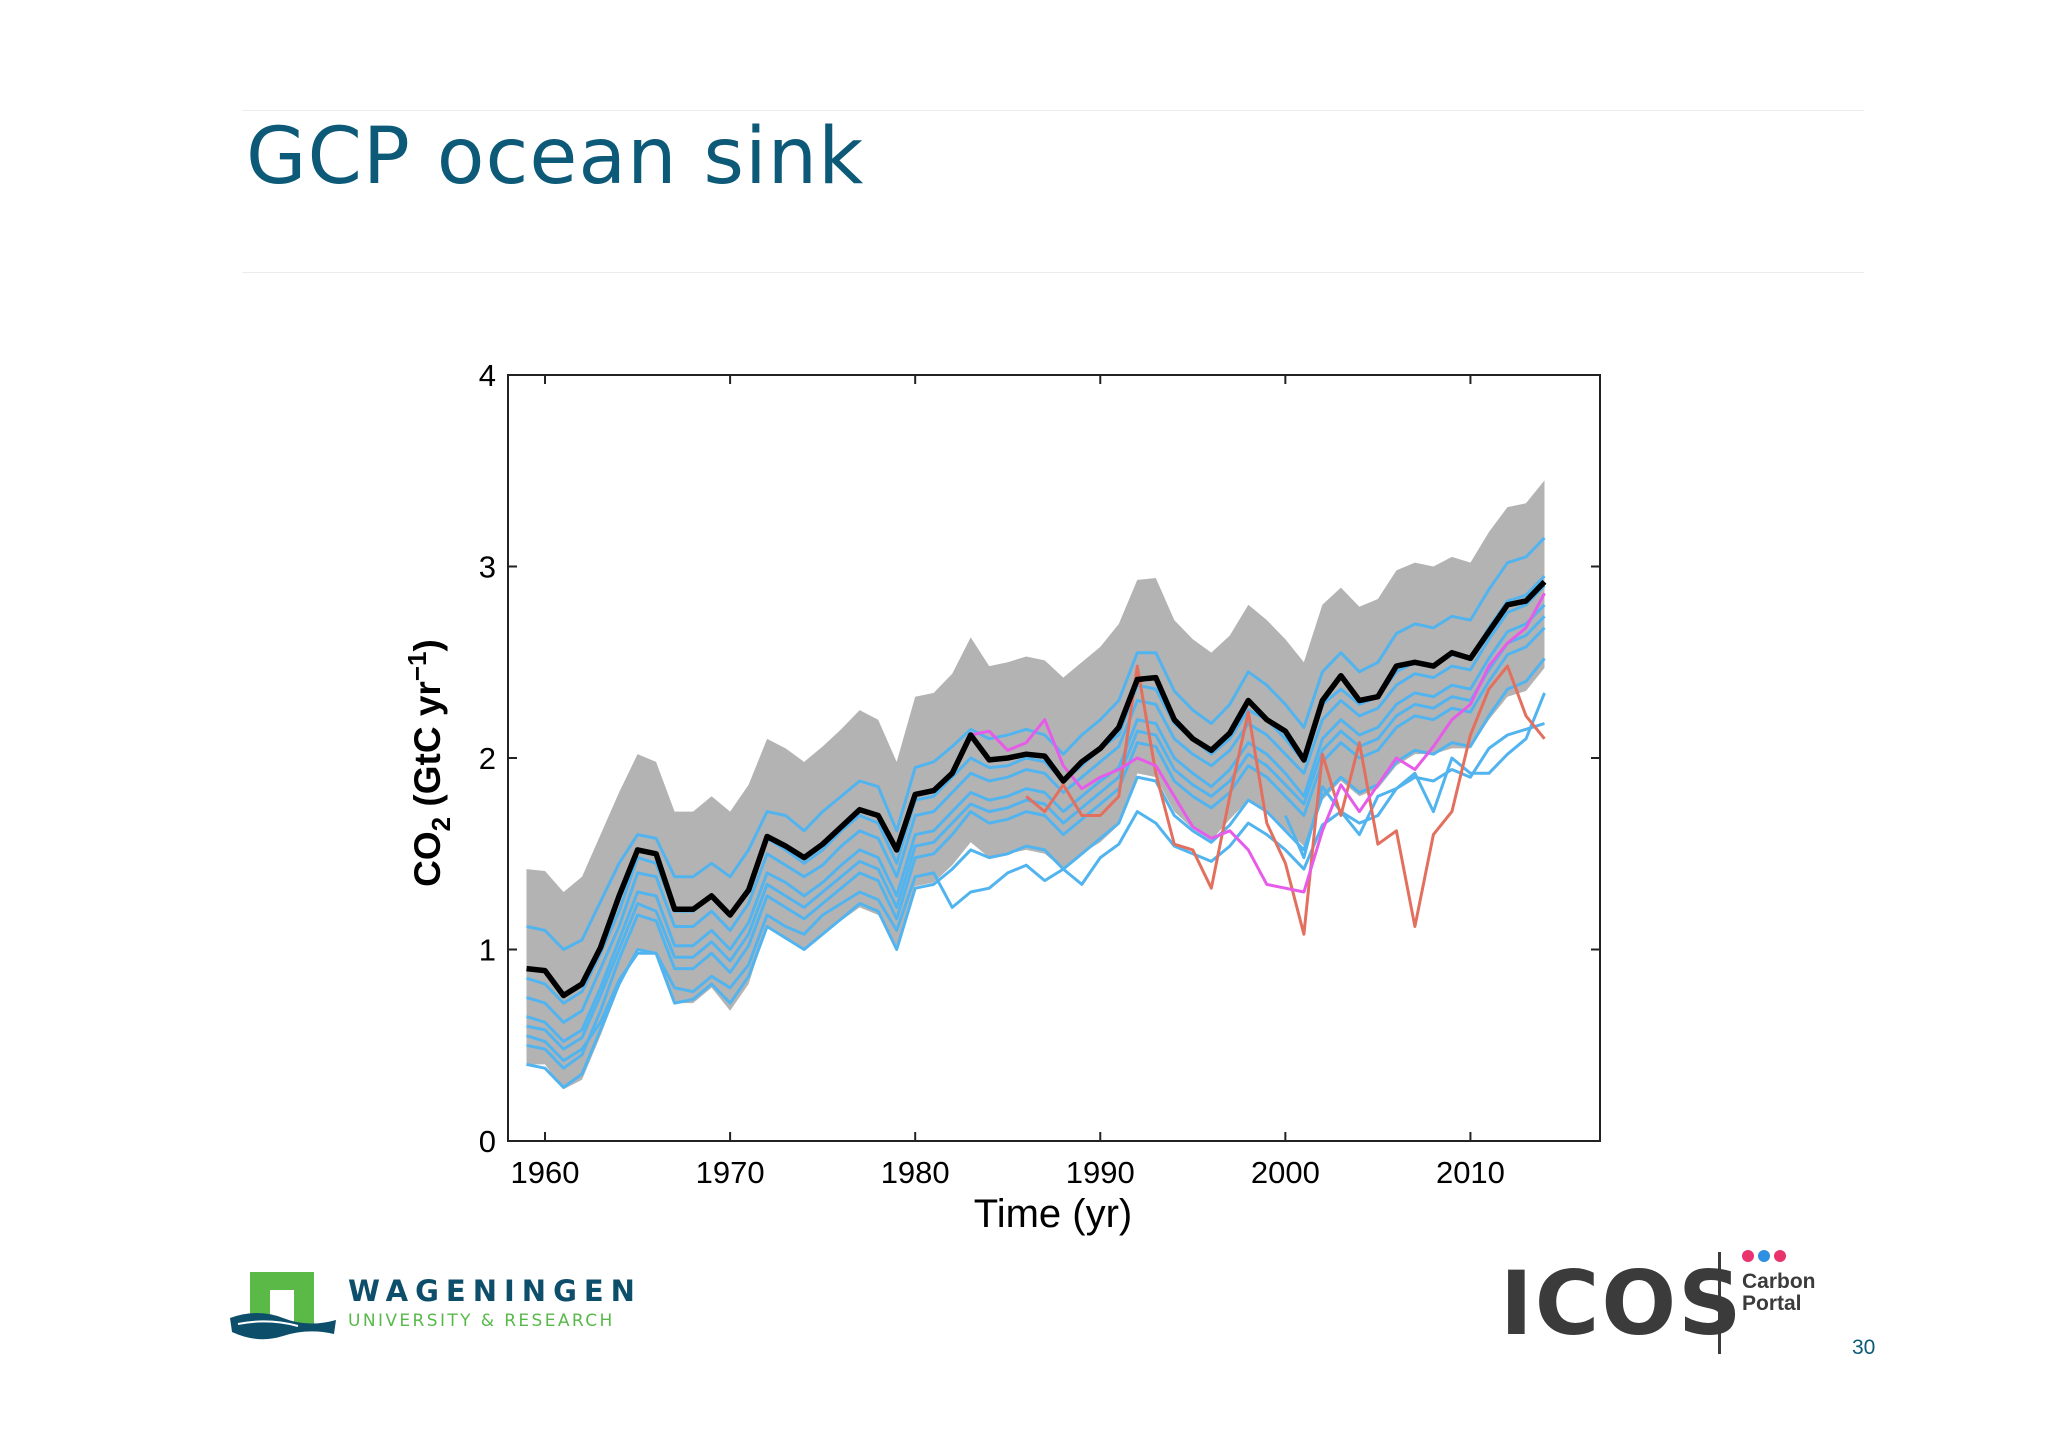 Image resolution: width=2048 pixels, height=1448 pixels. Describe the element at coordinates (487, 375) in the screenshot. I see `y-tick-label: 4` at that location.